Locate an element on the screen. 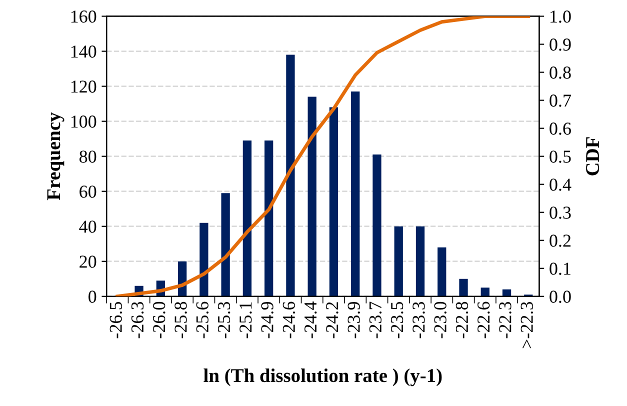 This screenshot has width=627, height=406. y2-tick-label: 0.3 is located at coordinates (560, 212).